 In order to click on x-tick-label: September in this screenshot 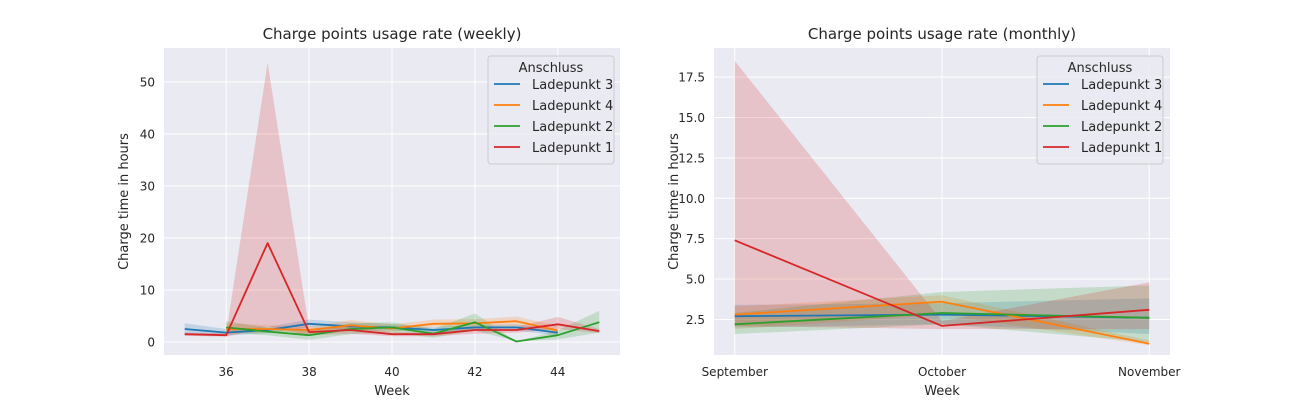, I will do `click(735, 372)`.